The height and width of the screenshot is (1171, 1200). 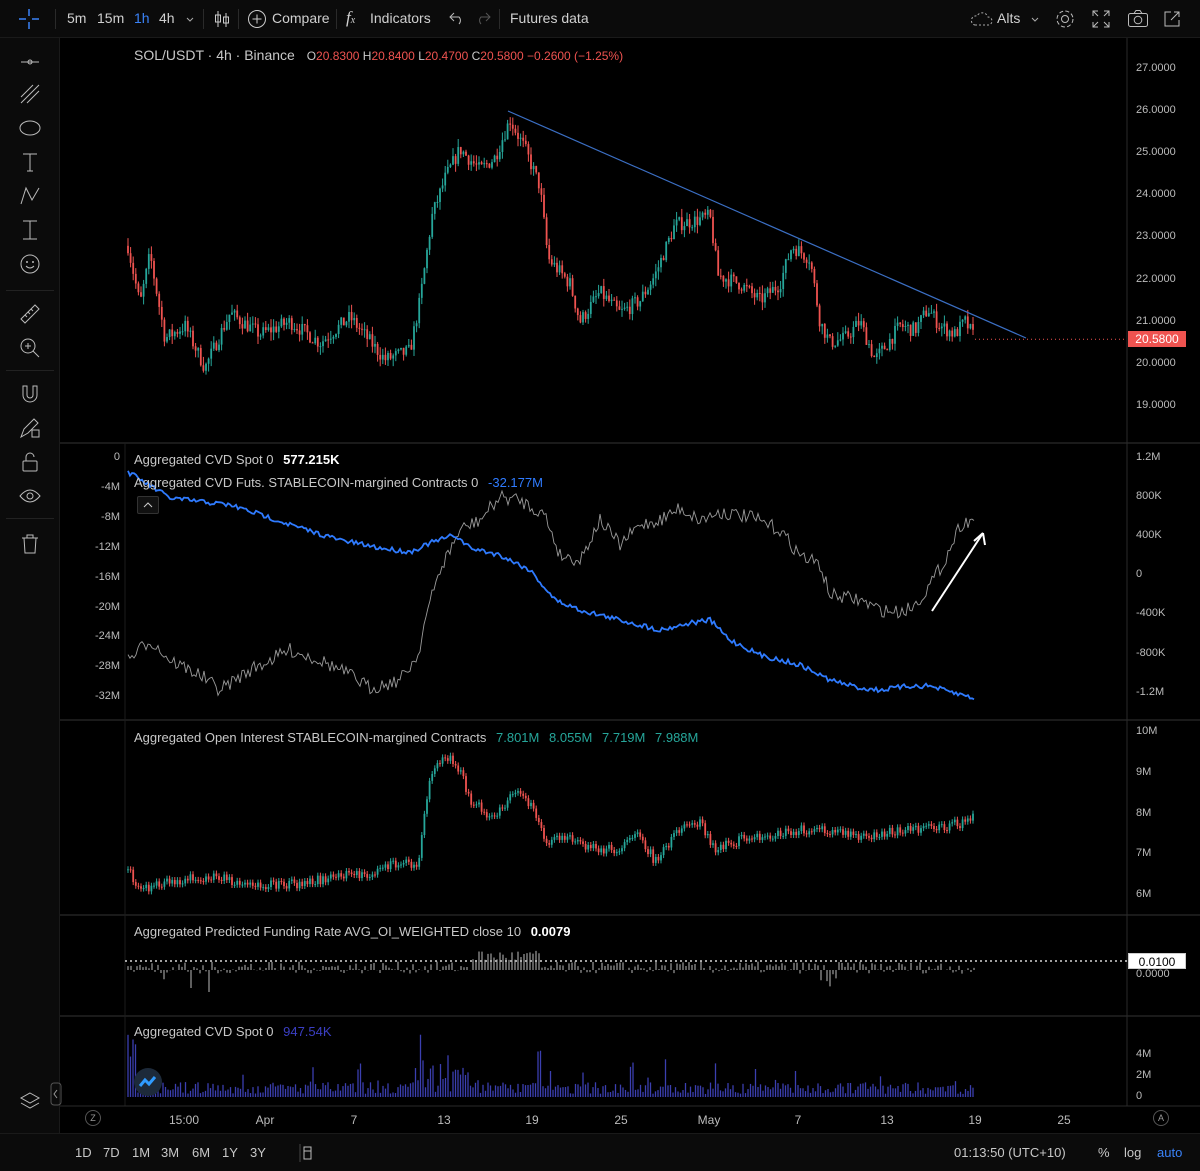 What do you see at coordinates (1133, 1152) in the screenshot?
I see `log-toggle: log` at bounding box center [1133, 1152].